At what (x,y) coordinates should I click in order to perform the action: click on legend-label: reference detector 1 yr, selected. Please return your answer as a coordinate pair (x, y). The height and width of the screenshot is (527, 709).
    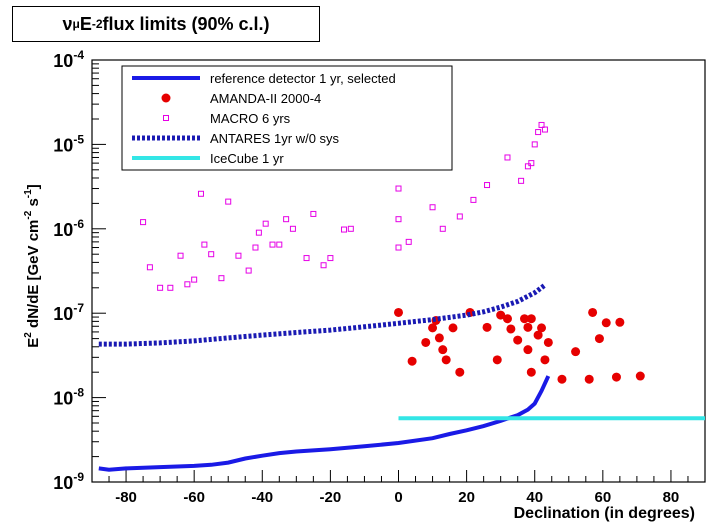
    Looking at the image, I should click on (303, 78).